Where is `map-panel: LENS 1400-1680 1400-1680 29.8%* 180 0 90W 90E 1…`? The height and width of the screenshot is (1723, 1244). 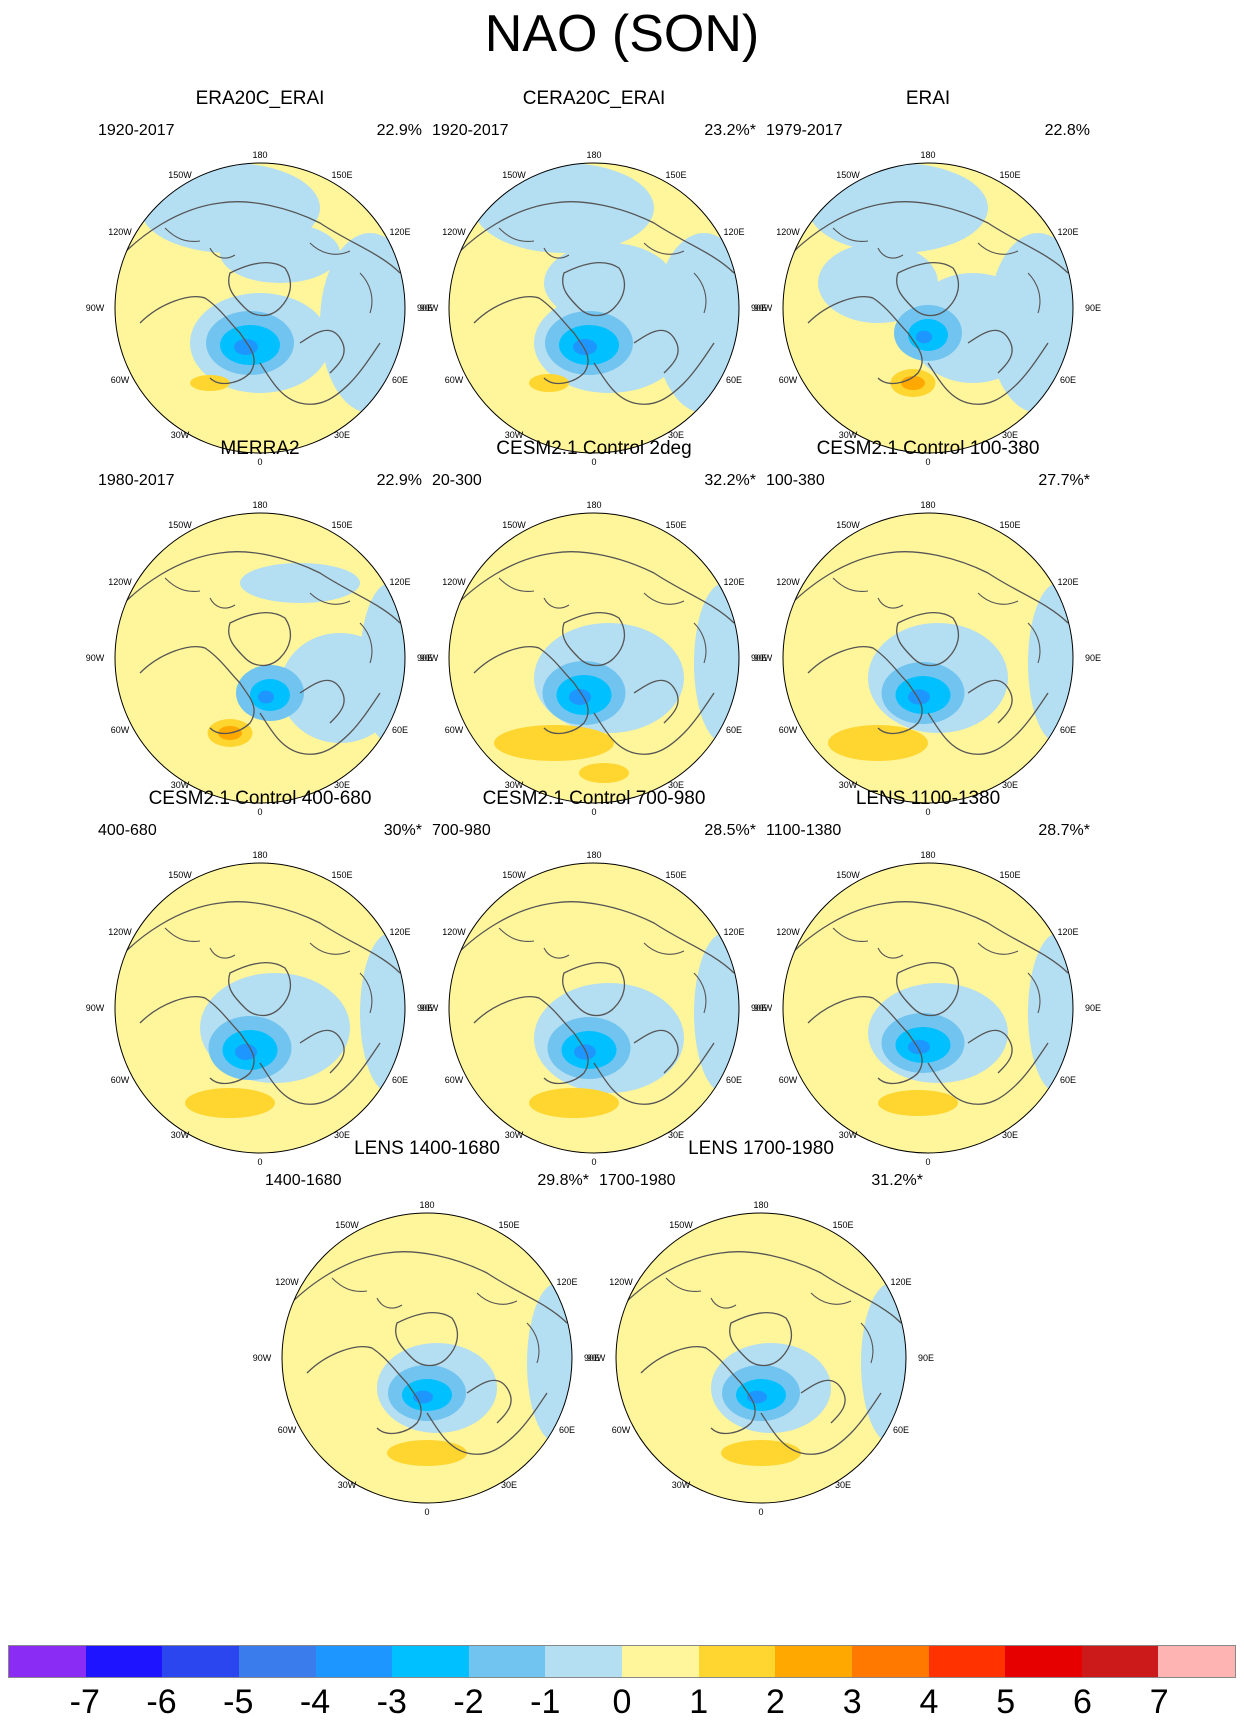 map-panel: LENS 1400-1680 1400-1680 29.8%* 180 0 90W 90E 1… is located at coordinates (427, 1338).